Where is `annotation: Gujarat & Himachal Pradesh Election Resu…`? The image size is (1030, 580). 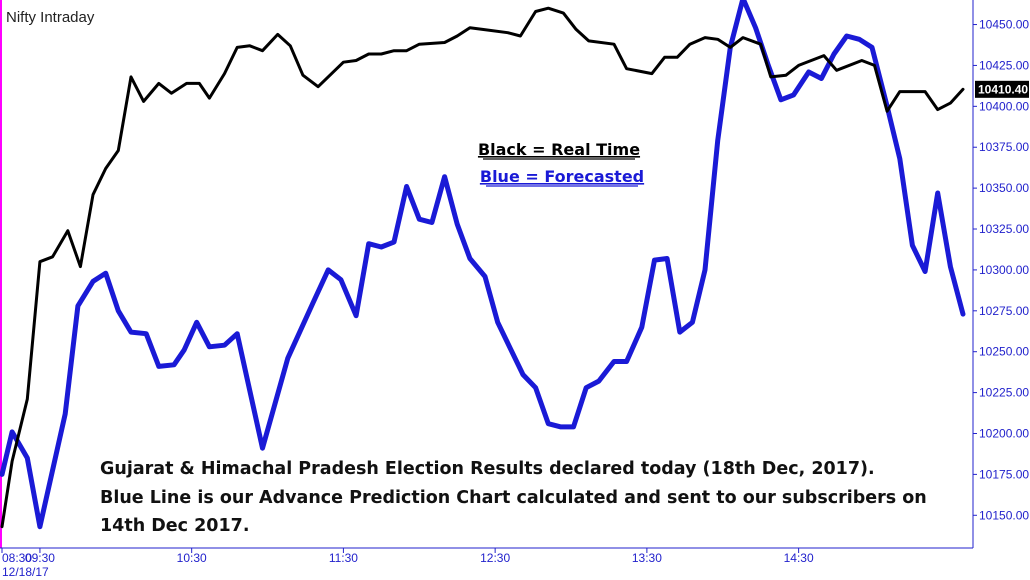 annotation: Gujarat & Himachal Pradesh Election Resu… is located at coordinates (513, 497).